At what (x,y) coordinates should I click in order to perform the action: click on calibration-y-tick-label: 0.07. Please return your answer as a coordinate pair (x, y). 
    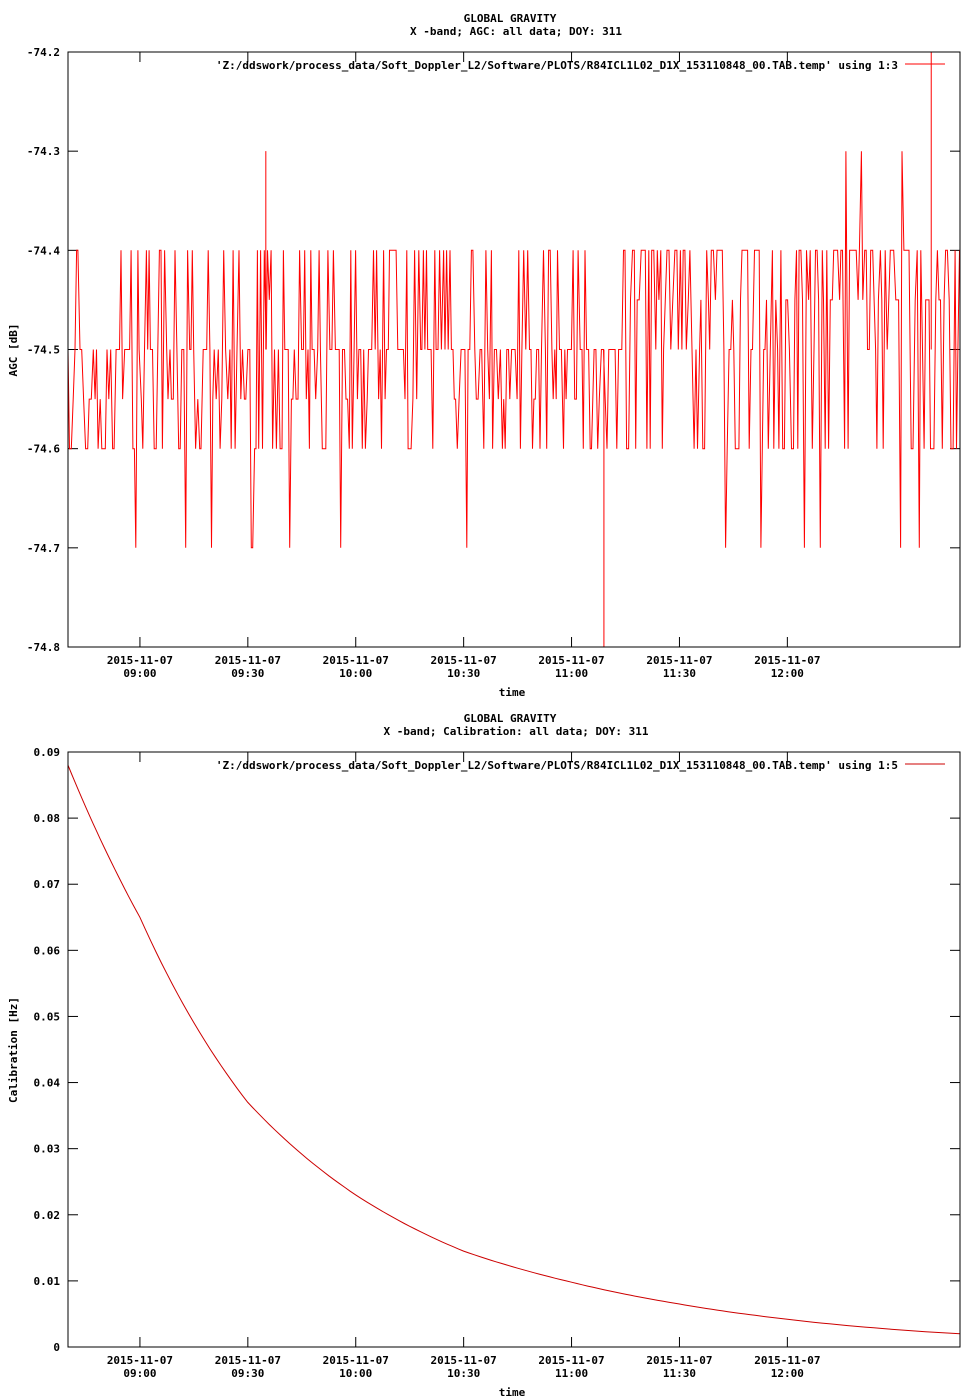
    Looking at the image, I should click on (47, 884).